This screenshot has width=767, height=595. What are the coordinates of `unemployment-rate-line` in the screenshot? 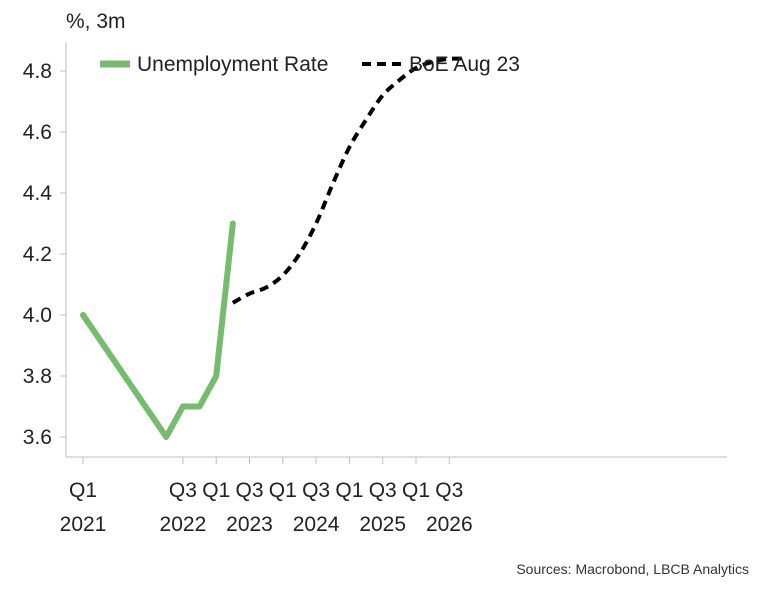 It's located at (158, 330).